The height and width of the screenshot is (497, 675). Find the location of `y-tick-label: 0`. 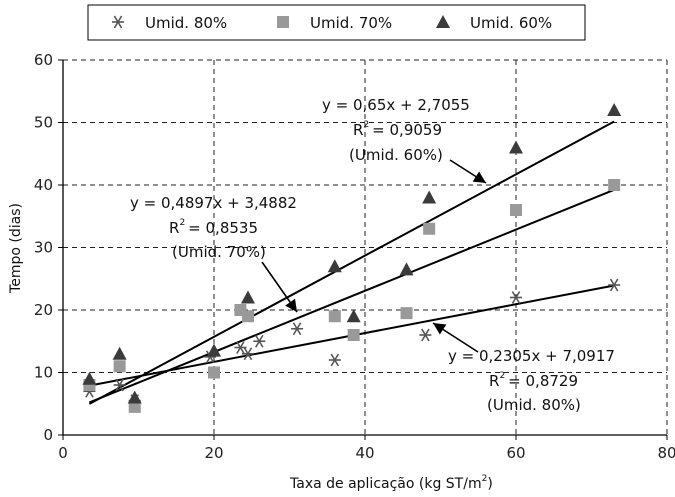

y-tick-label: 0 is located at coordinates (48, 435).